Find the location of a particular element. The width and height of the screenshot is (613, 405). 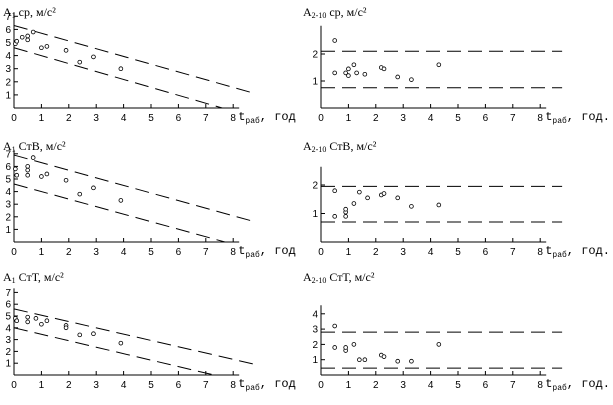

x-tick-label: 8 is located at coordinates (540, 252).